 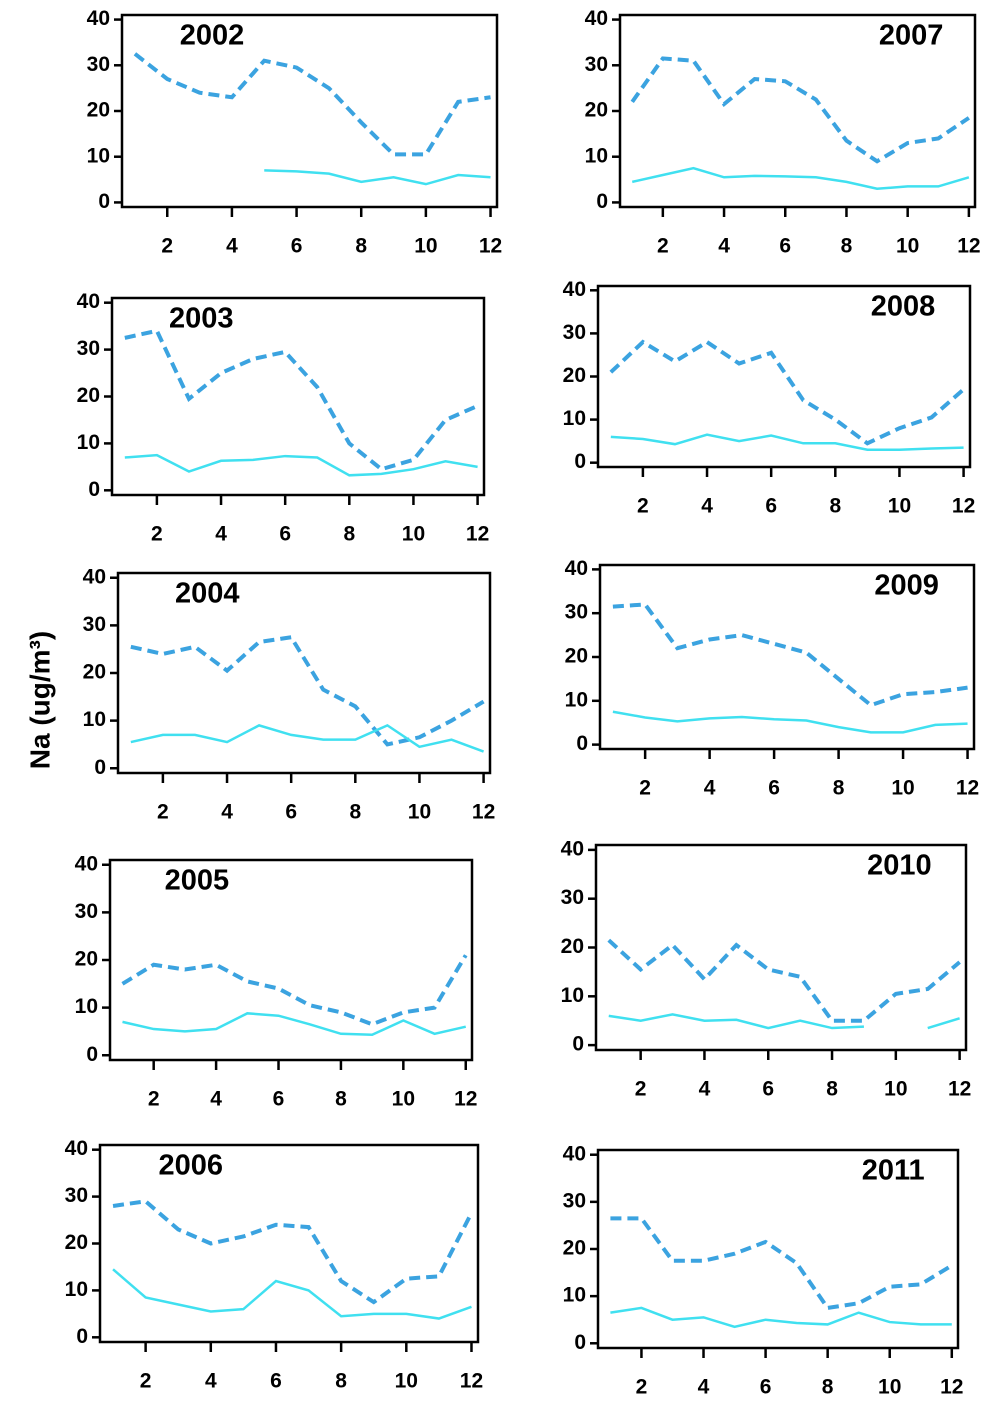 What do you see at coordinates (911, 36) in the screenshot?
I see `panel-title: 2007` at bounding box center [911, 36].